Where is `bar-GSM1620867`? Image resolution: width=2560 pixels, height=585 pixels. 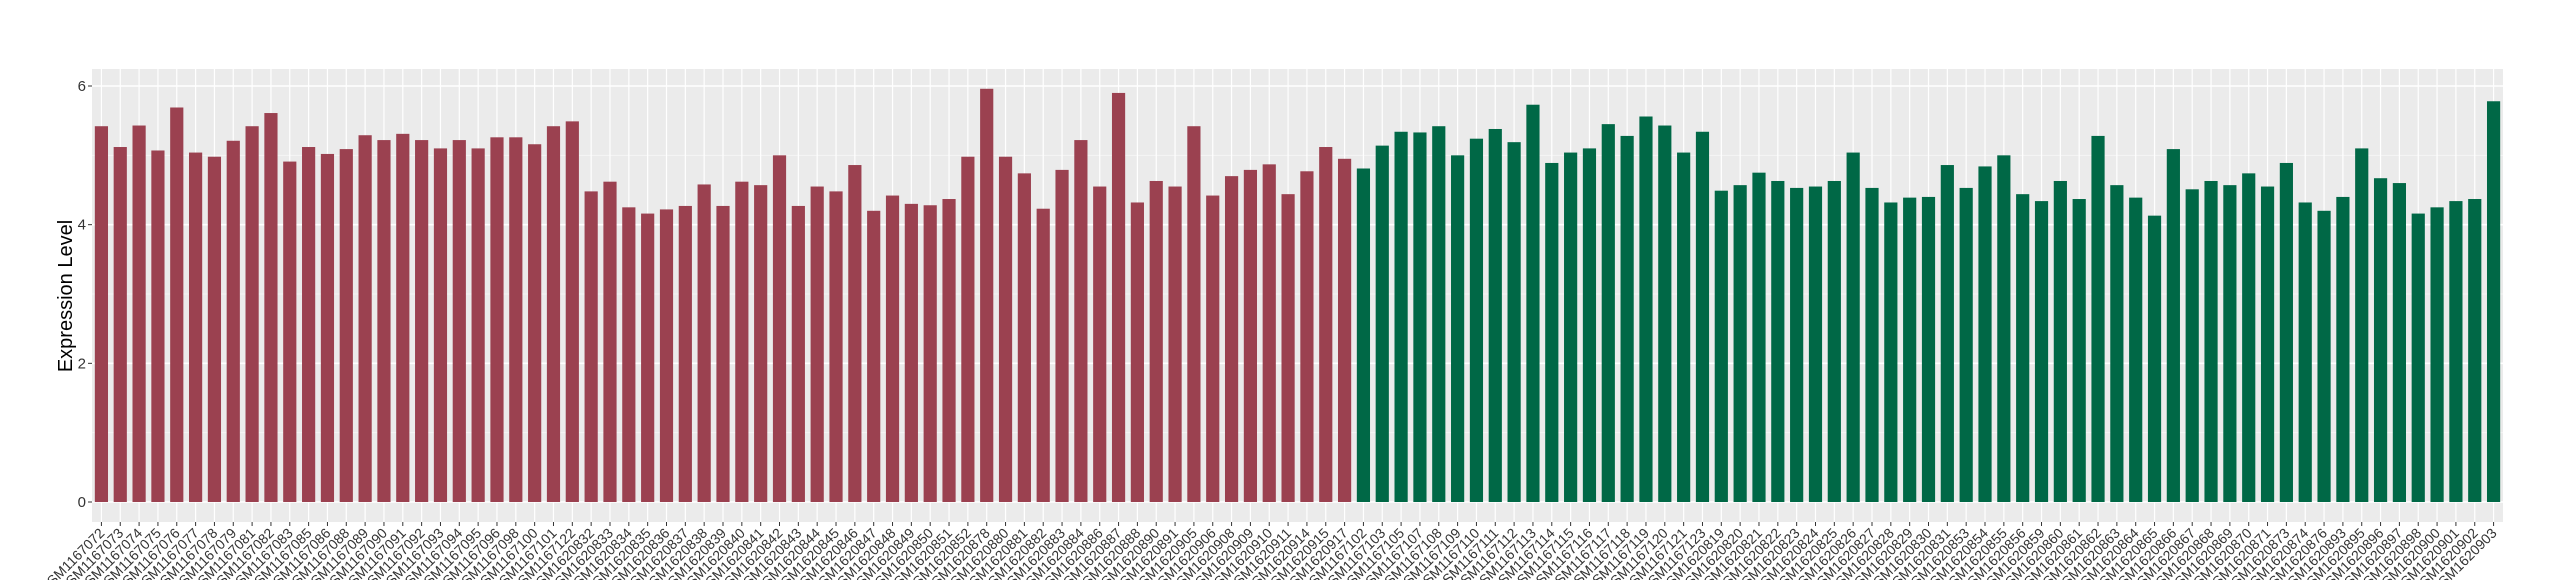 bar-GSM1620867 is located at coordinates (2192, 345).